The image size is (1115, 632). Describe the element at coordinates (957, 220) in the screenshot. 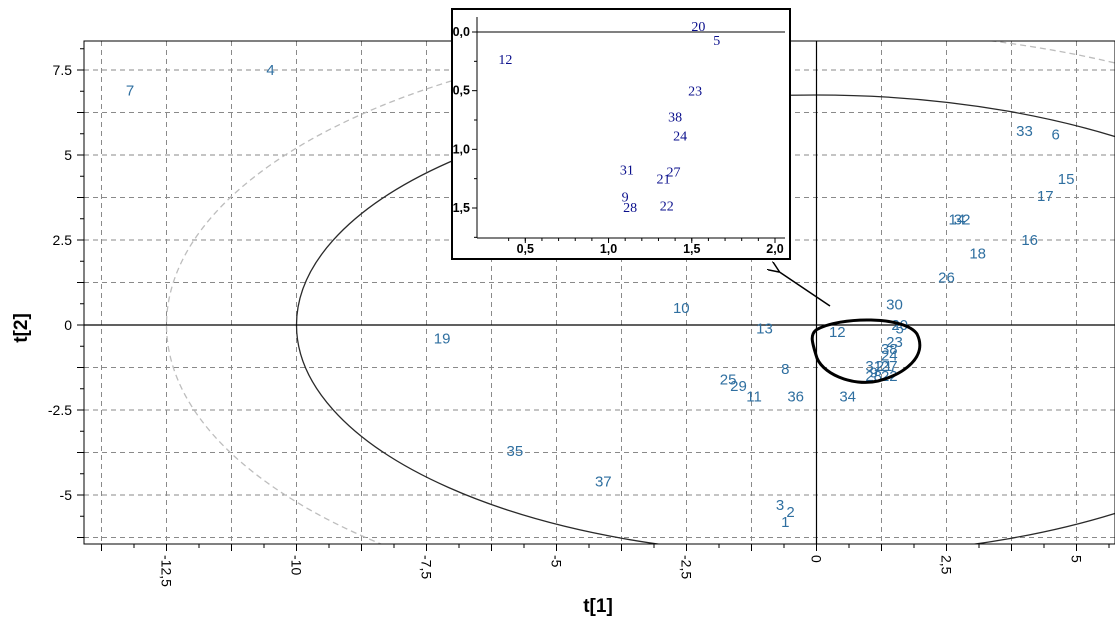

I see `point-label-14: 14` at that location.